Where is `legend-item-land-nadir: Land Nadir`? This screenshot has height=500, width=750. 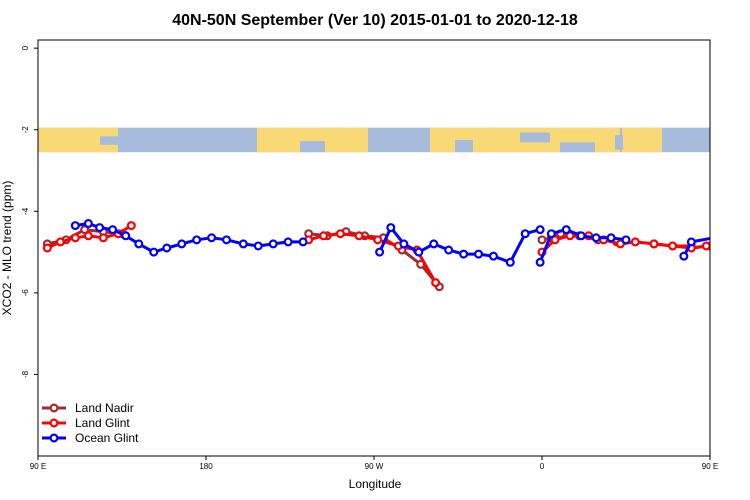
legend-item-land-nadir: Land Nadir is located at coordinates (88, 408).